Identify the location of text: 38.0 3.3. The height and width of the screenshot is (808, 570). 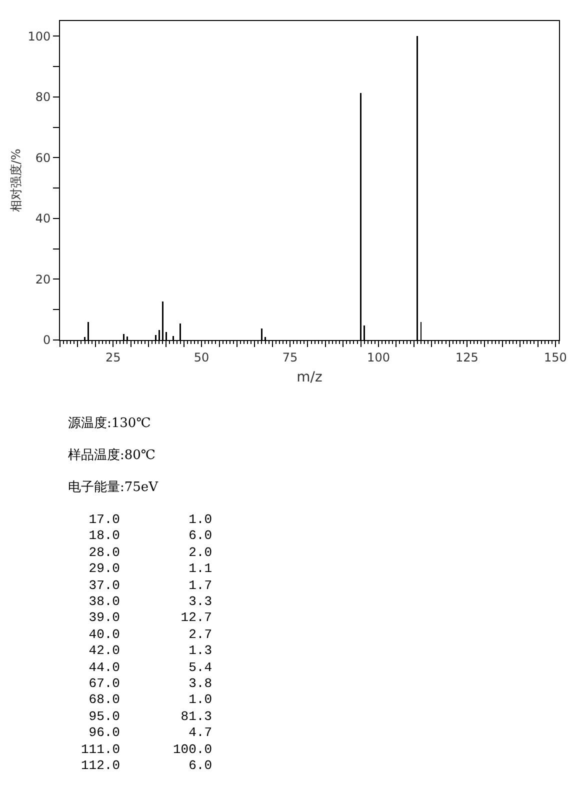
(150, 602).